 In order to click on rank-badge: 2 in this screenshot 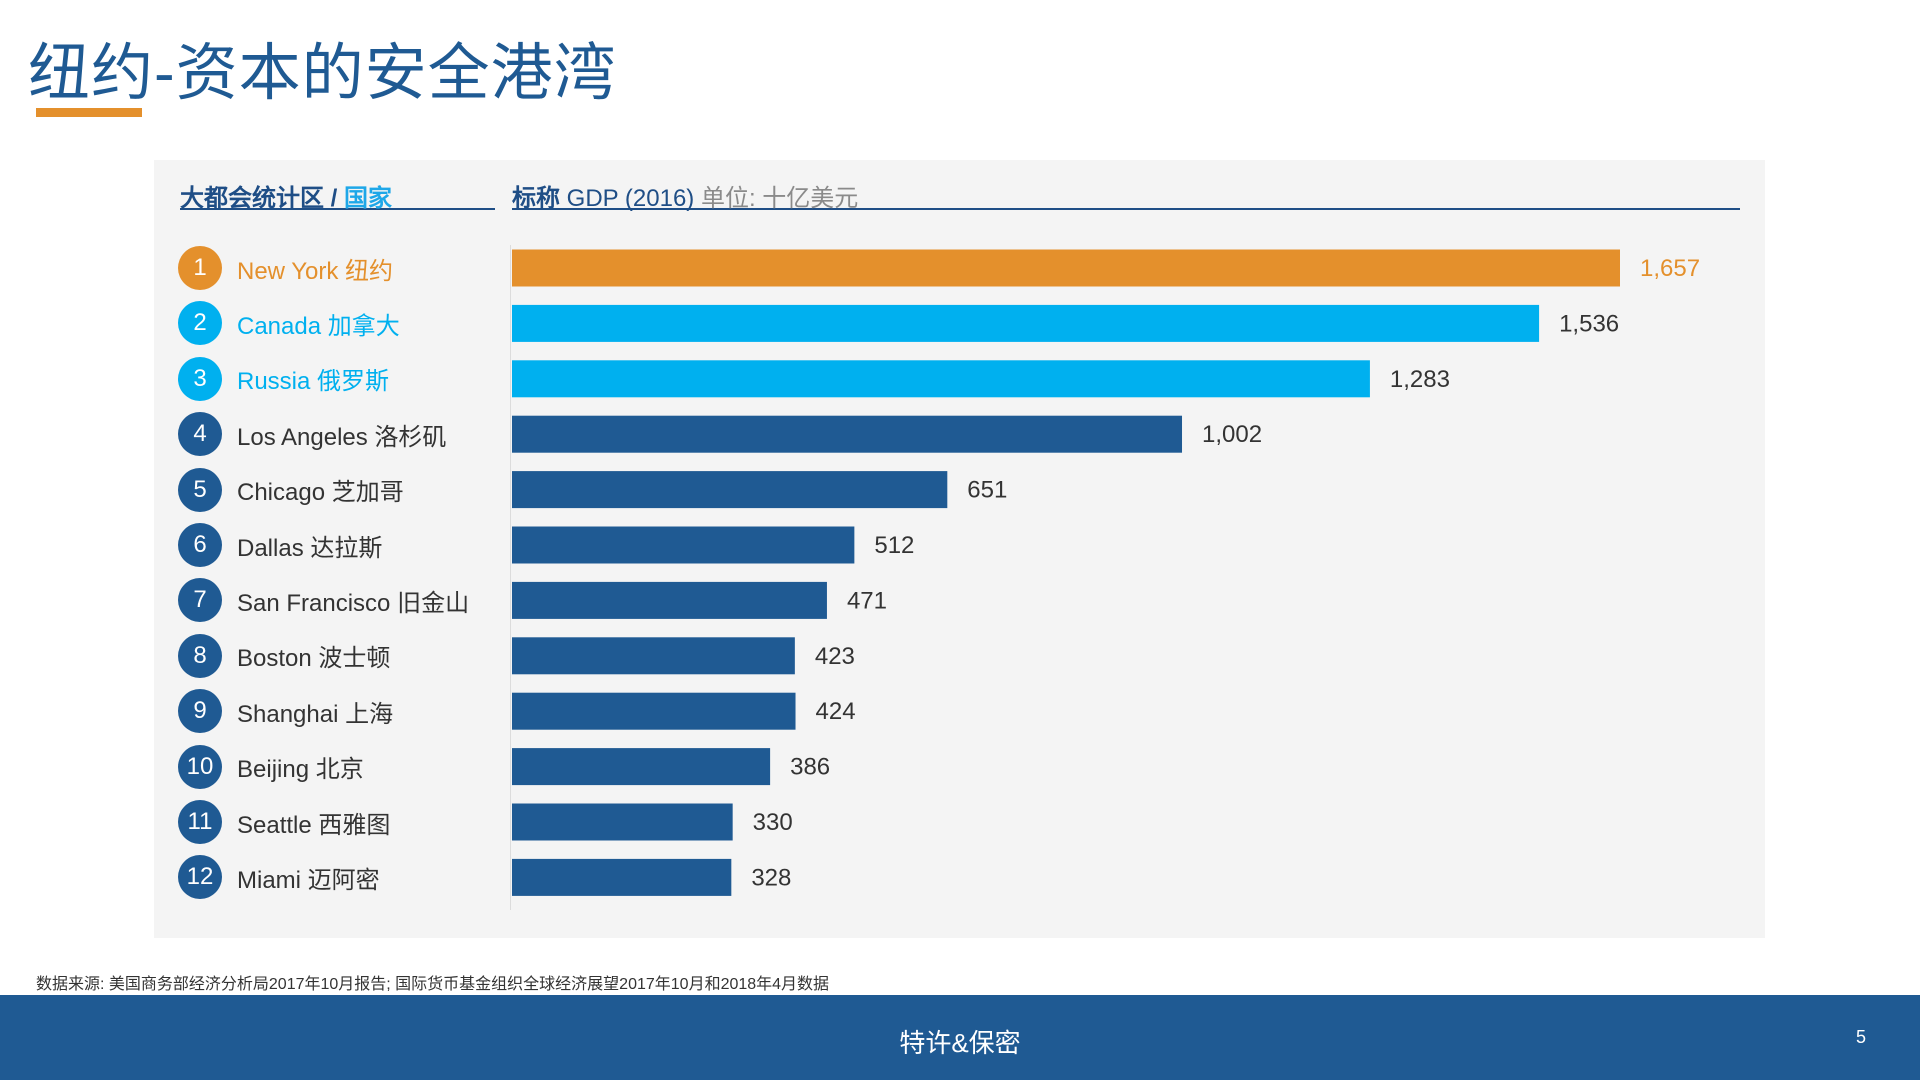, I will do `click(200, 323)`.